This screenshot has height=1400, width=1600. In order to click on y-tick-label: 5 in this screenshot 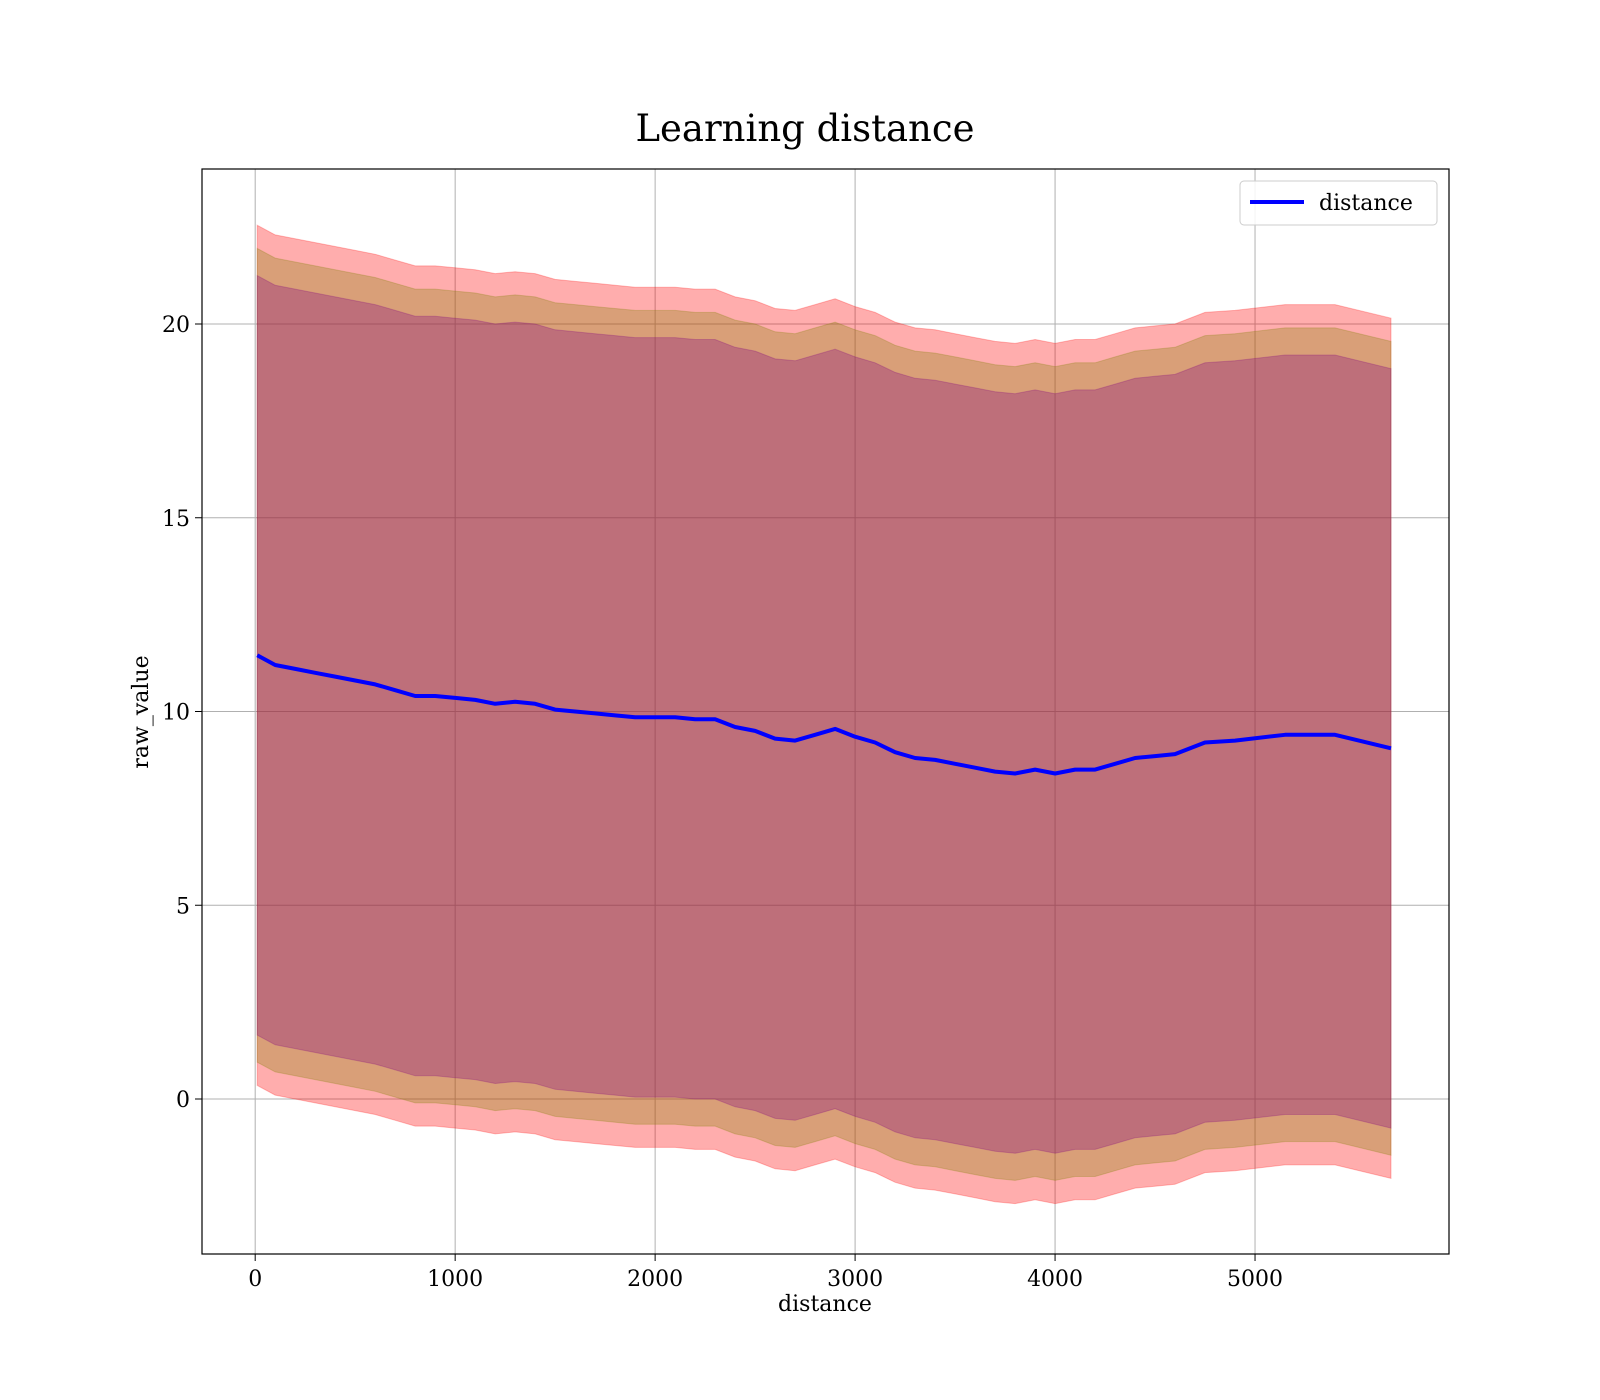, I will do `click(183, 906)`.